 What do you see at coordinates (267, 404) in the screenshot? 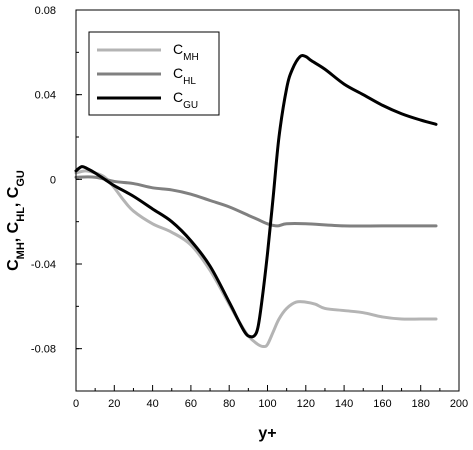
I see `x-tick-label: 100` at bounding box center [267, 404].